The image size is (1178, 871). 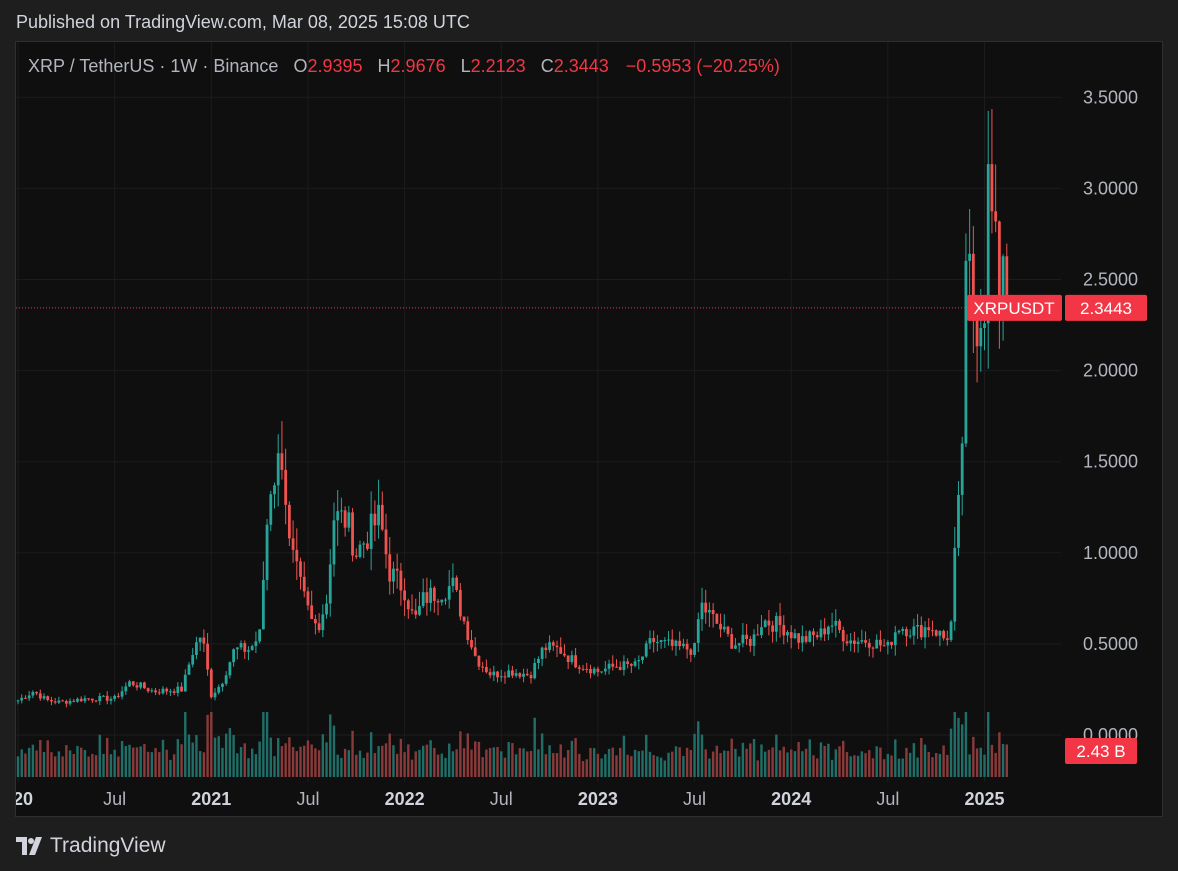 I want to click on y-tick-label: 1.5000, so click(x=1110, y=462).